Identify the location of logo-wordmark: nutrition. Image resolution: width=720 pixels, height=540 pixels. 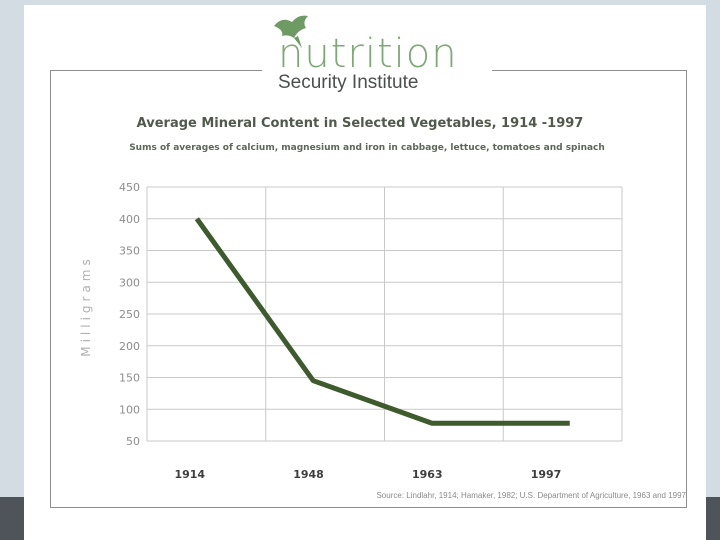
(368, 54).